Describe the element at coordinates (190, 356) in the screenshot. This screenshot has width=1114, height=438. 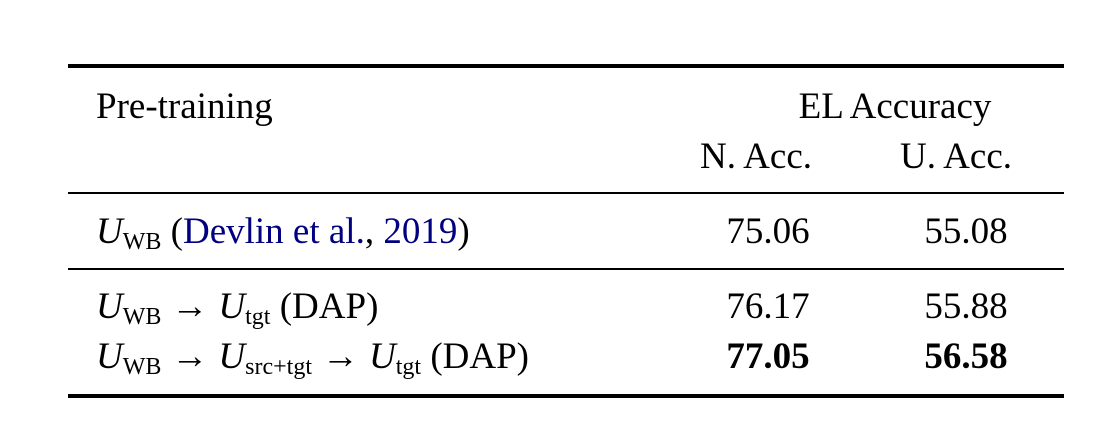
I see `row-3-arrow-1: →` at that location.